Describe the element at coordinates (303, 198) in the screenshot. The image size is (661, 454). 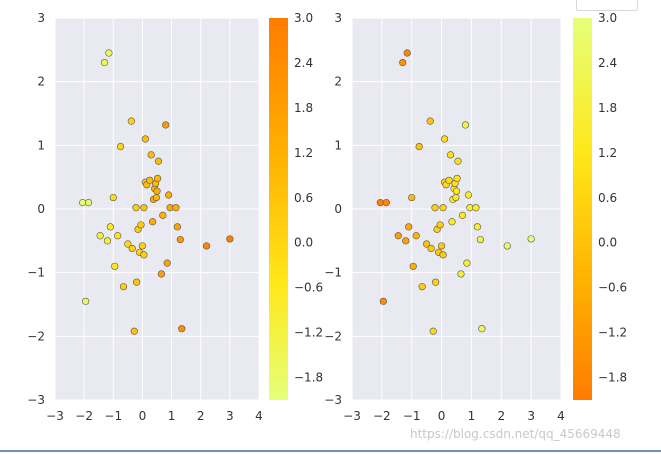
I see `colorbar-tick-label: 0.6` at that location.